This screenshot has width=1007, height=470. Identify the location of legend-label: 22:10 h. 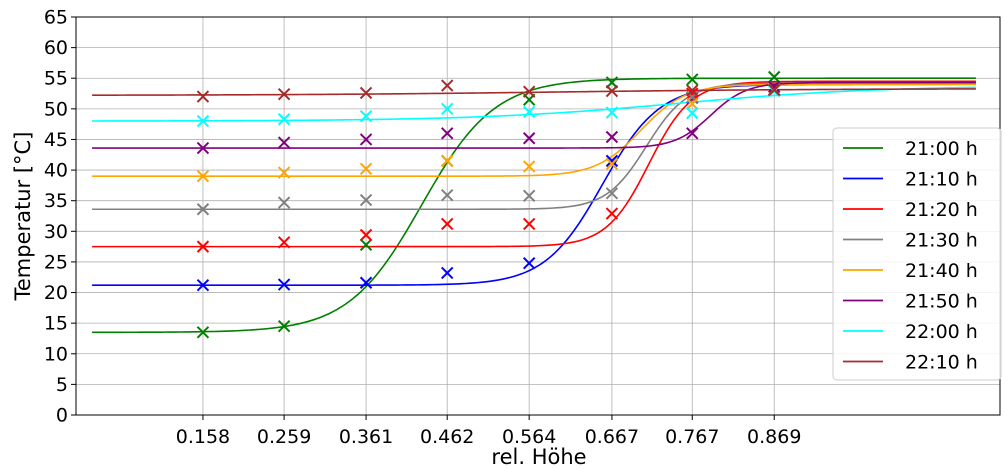
(941, 363).